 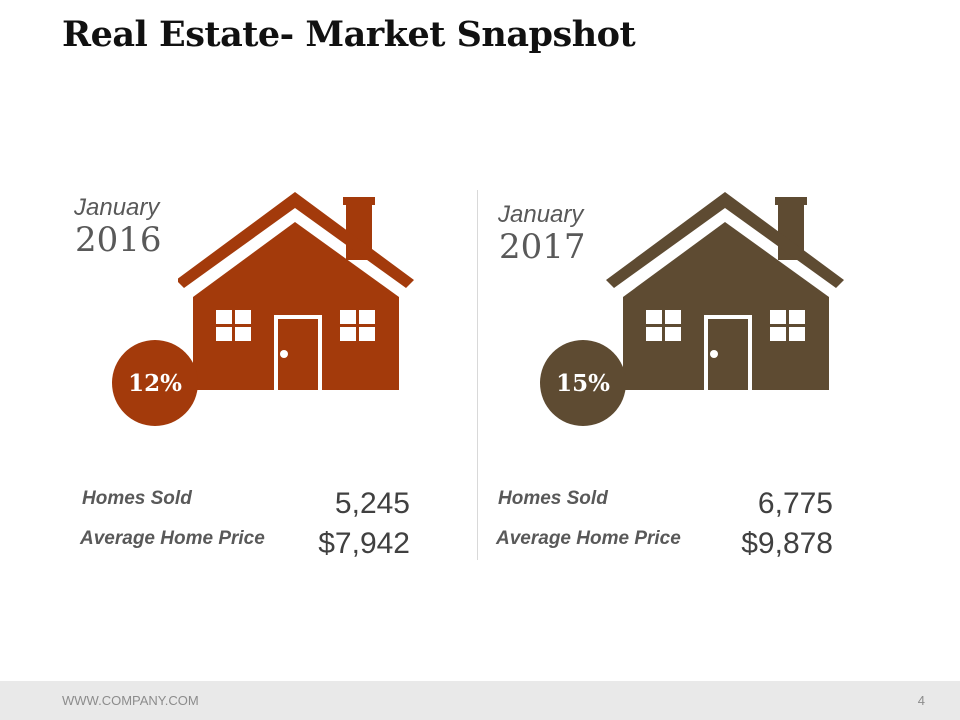 I want to click on footer-url: WWW.COMPANY.COM, so click(x=130, y=700).